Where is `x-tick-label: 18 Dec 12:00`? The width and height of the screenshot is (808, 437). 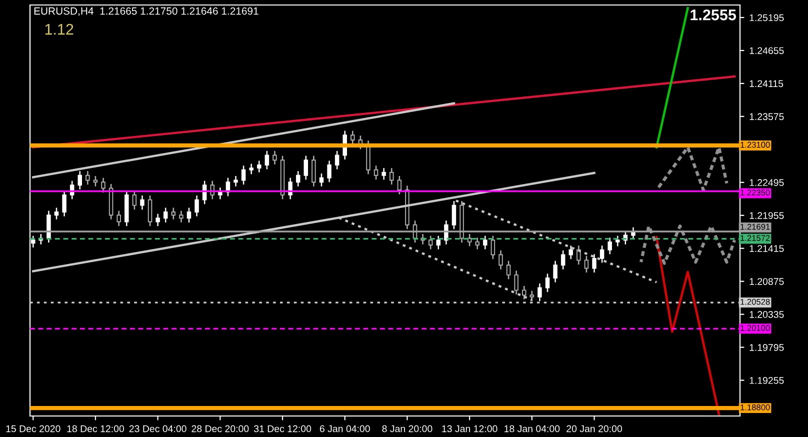
x-tick-label: 18 Dec 12:00 is located at coordinates (95, 428).